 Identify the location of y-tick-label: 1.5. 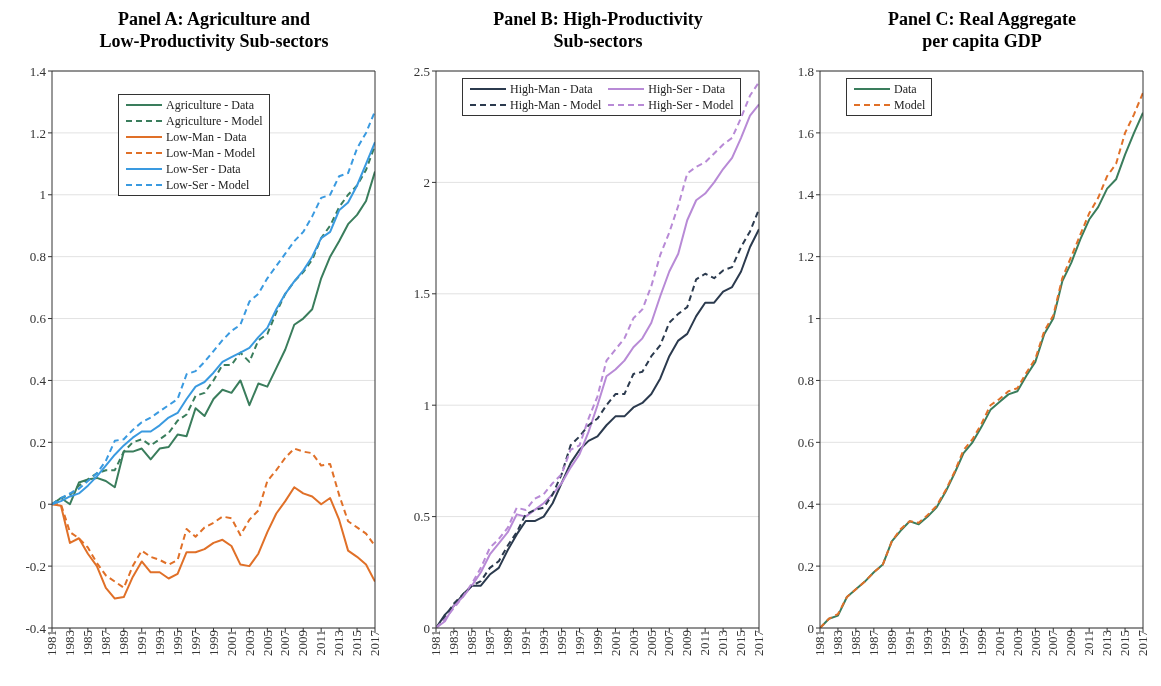
(421, 294).